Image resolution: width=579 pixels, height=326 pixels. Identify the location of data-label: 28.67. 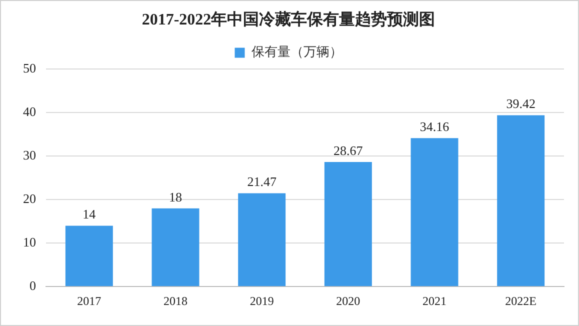
(349, 150).